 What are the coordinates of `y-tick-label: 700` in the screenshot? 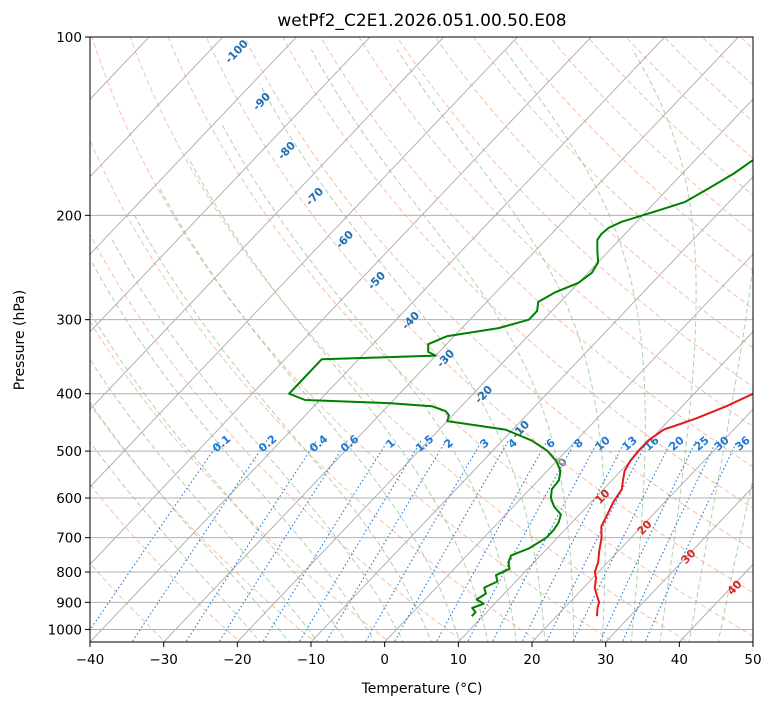 It's located at (69, 539).